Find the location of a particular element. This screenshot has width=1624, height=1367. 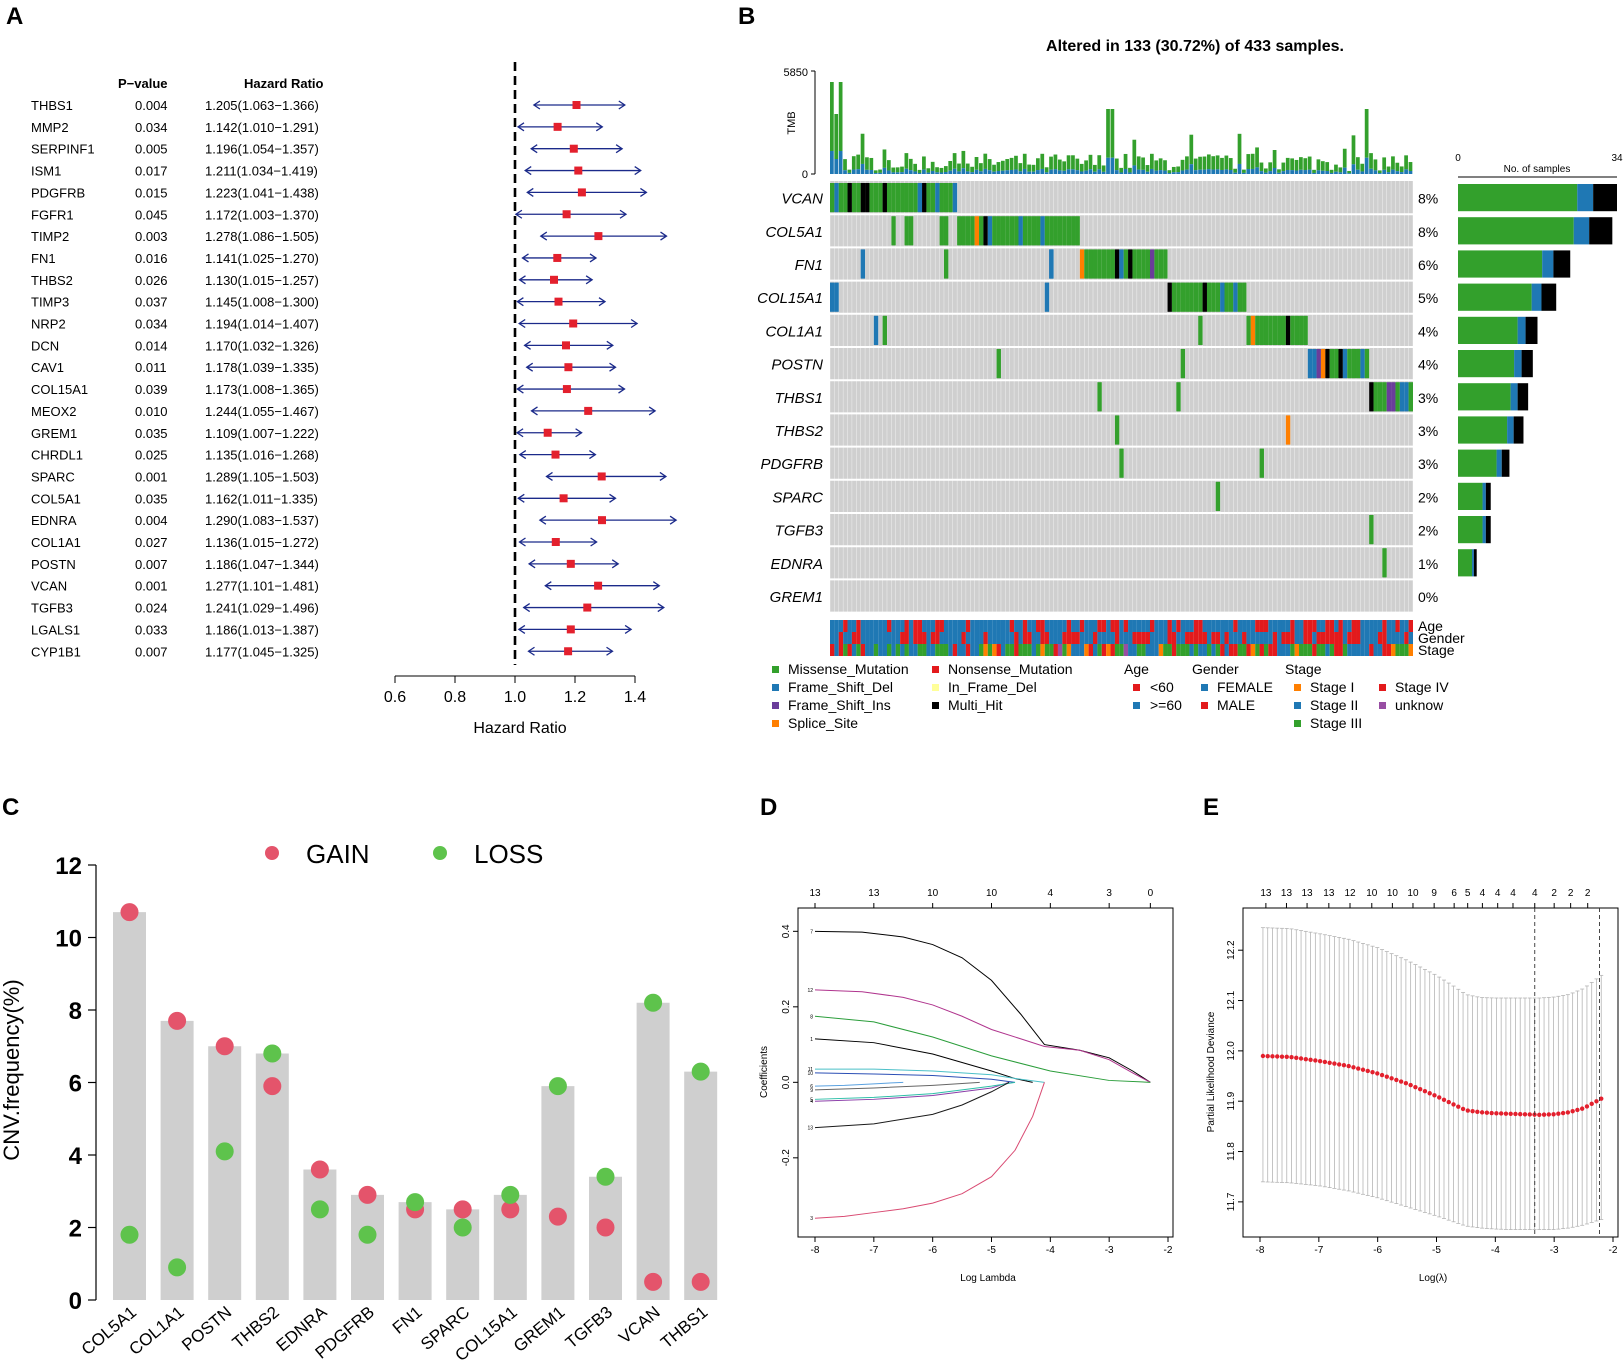

oncoplot-gene-label: GREM1 is located at coordinates (796, 597).